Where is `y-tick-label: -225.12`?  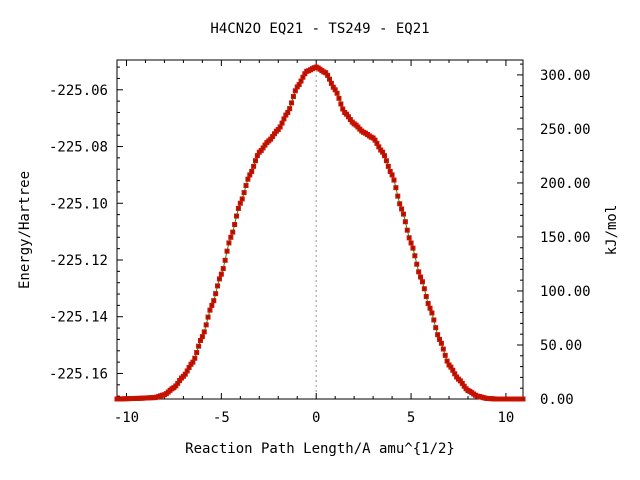
y-tick-label: -225.12 is located at coordinates (78, 261).